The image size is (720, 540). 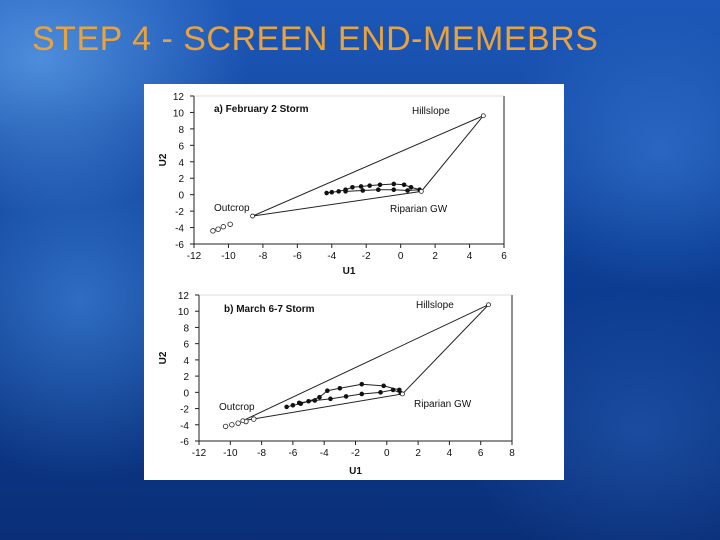 What do you see at coordinates (470, 256) in the screenshot?
I see `x-tick-label: 4` at bounding box center [470, 256].